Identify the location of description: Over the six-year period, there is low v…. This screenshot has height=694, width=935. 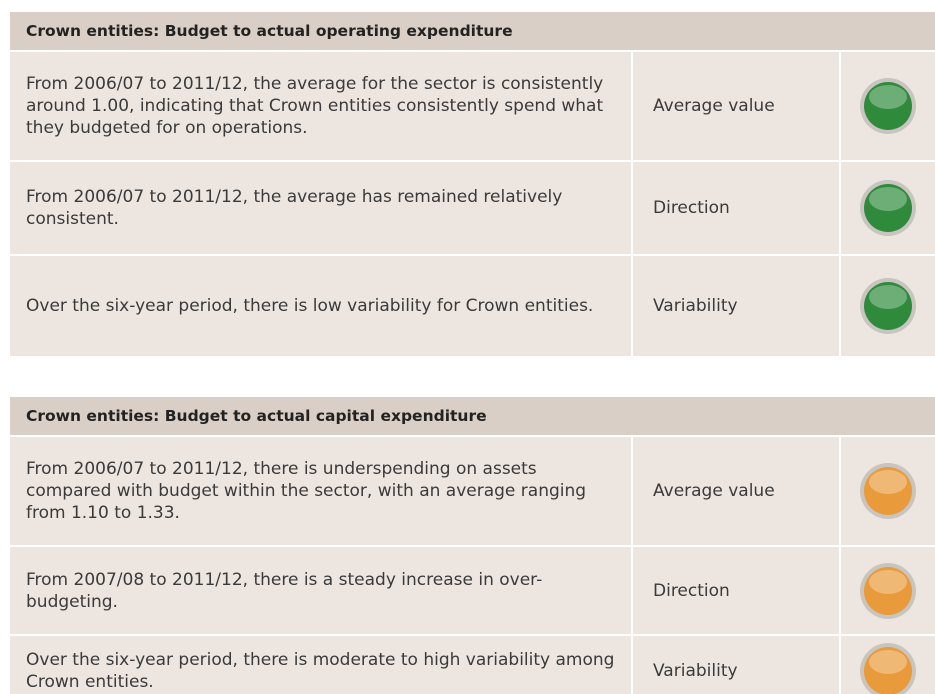
(321, 306).